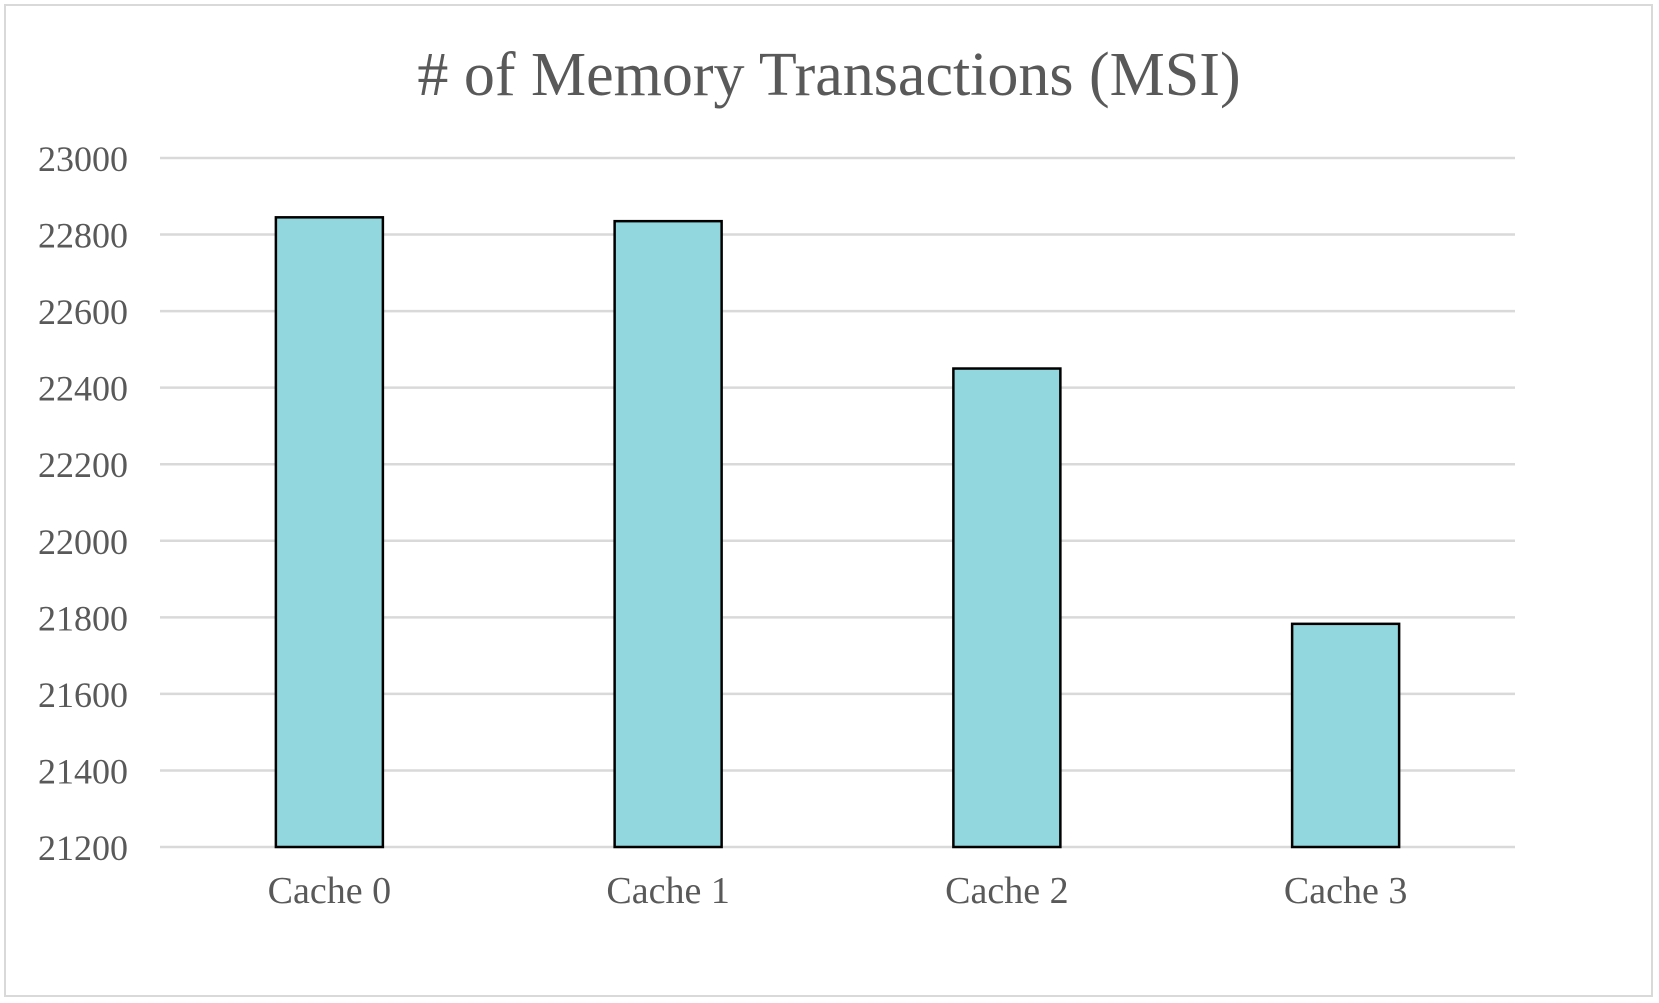  What do you see at coordinates (83, 542) in the screenshot?
I see `y-tick-label: 22000` at bounding box center [83, 542].